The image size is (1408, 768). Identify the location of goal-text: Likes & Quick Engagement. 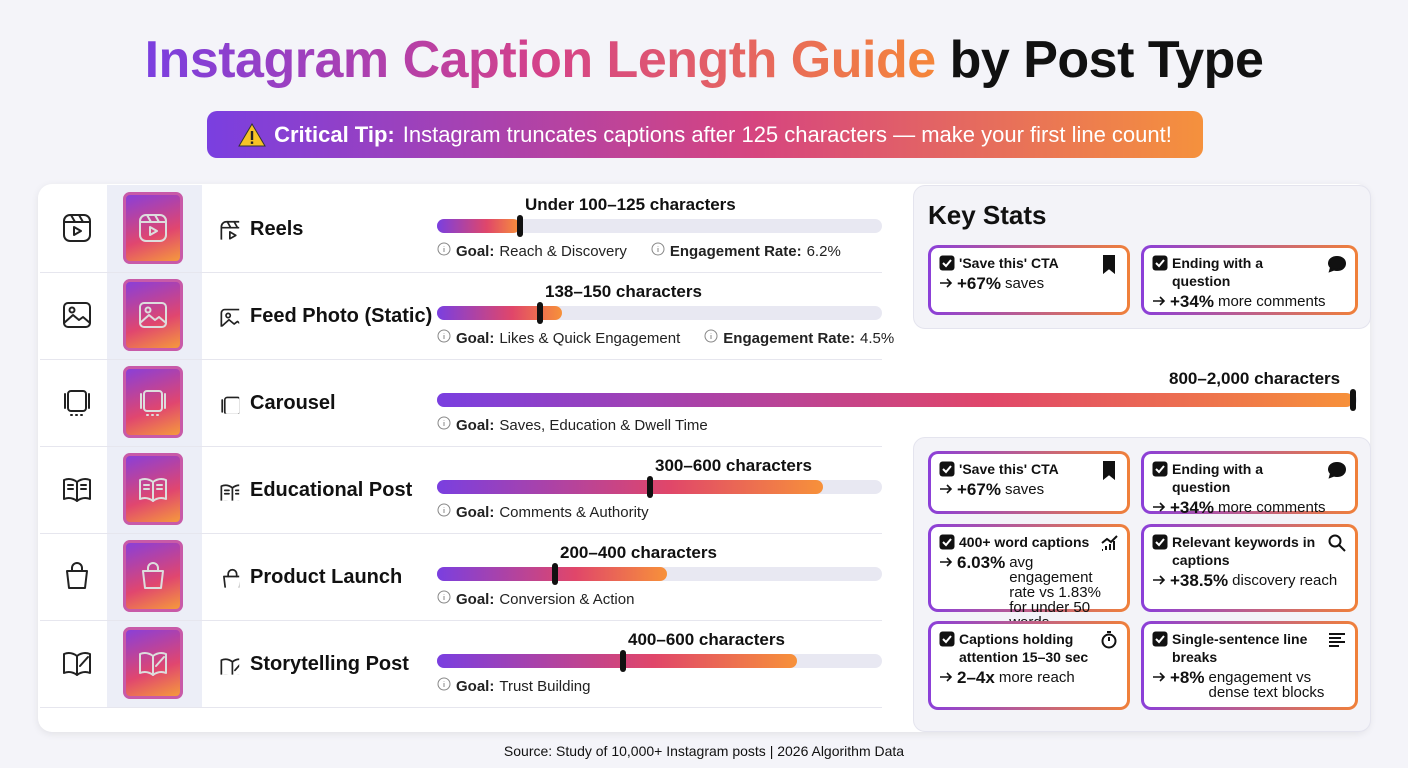
(590, 338).